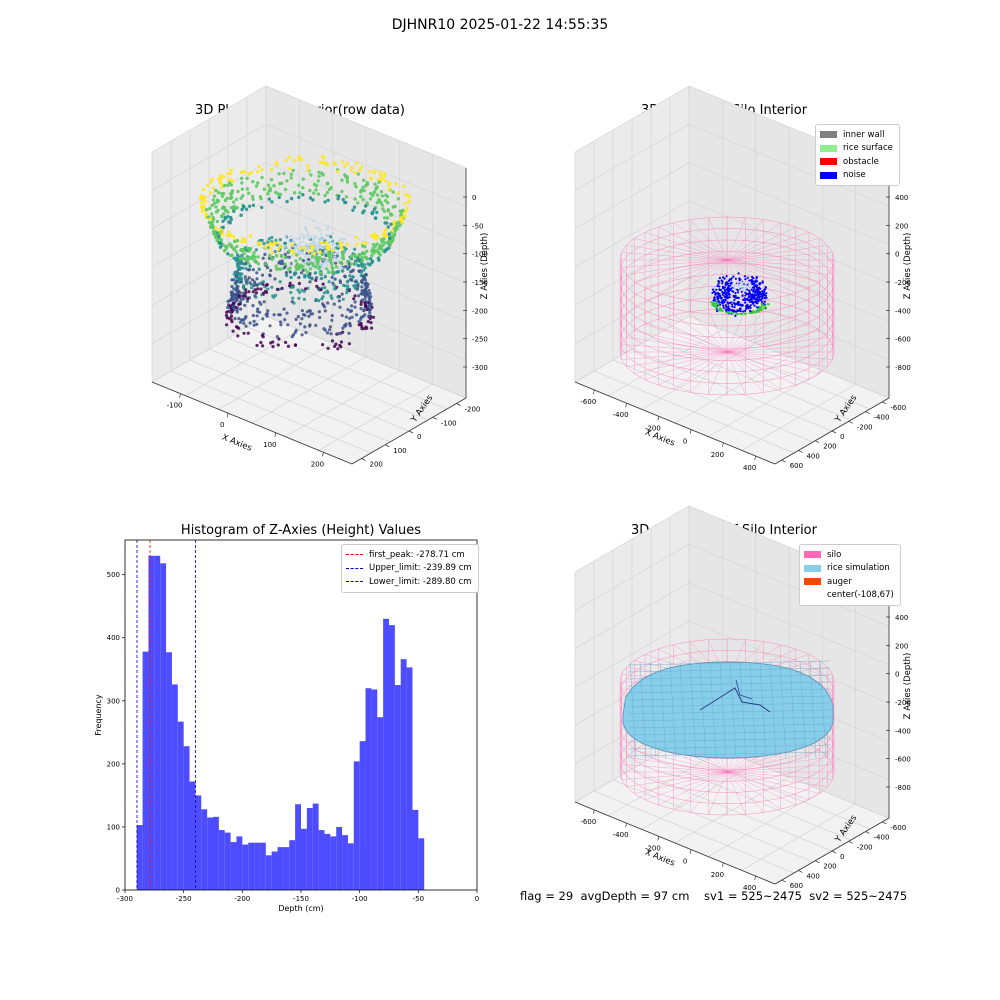 Image resolution: width=1000 pixels, height=1000 pixels. Describe the element at coordinates (903, 340) in the screenshot. I see `z-tick-label: -600` at that location.